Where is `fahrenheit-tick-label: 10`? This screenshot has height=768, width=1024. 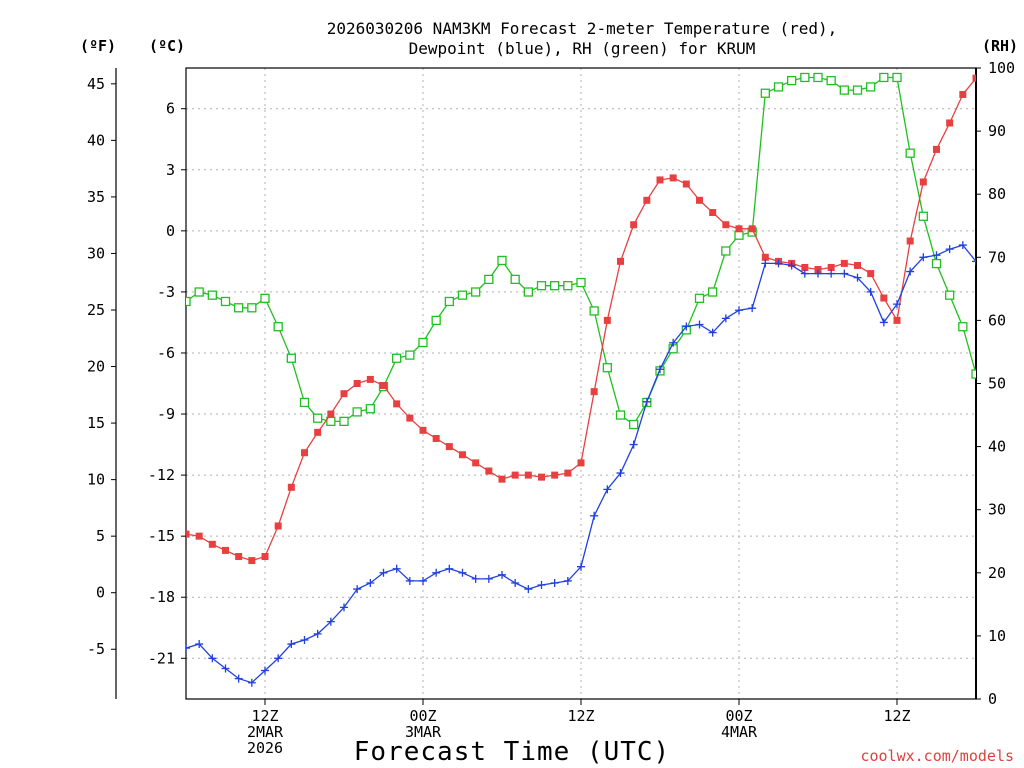 fahrenheit-tick-label: 10 is located at coordinates (96, 480).